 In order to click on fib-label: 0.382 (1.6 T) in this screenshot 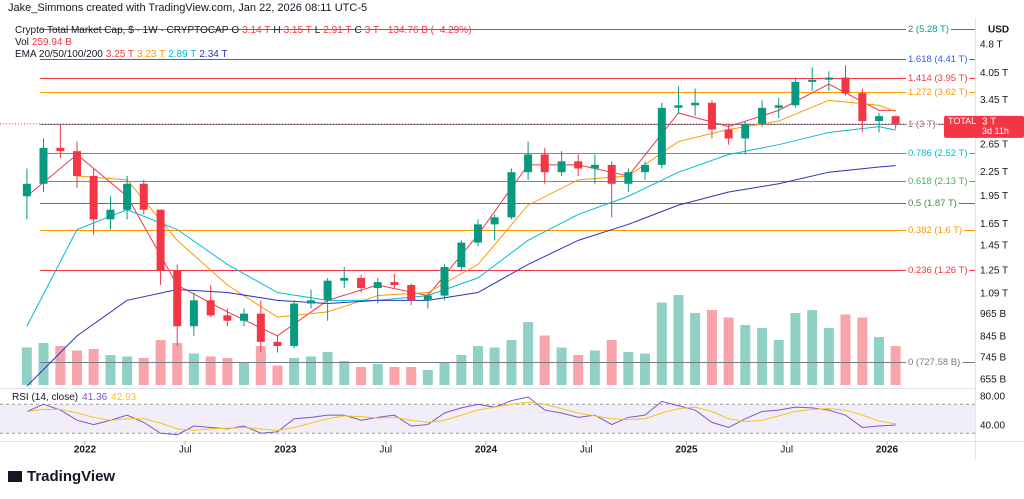, I will do `click(935, 230)`.